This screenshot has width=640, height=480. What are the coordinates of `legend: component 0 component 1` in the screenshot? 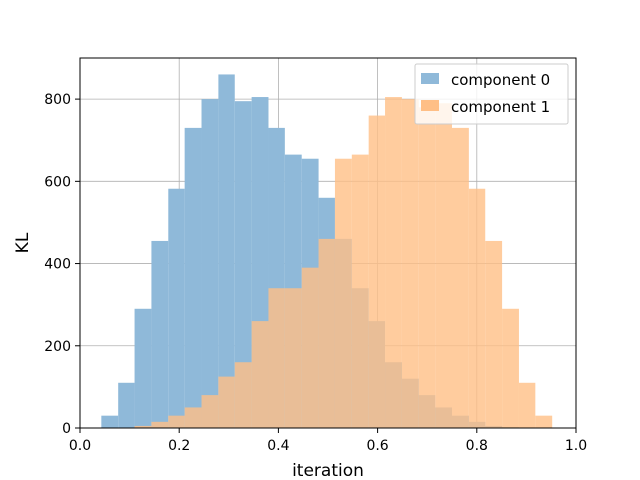 It's located at (491, 94).